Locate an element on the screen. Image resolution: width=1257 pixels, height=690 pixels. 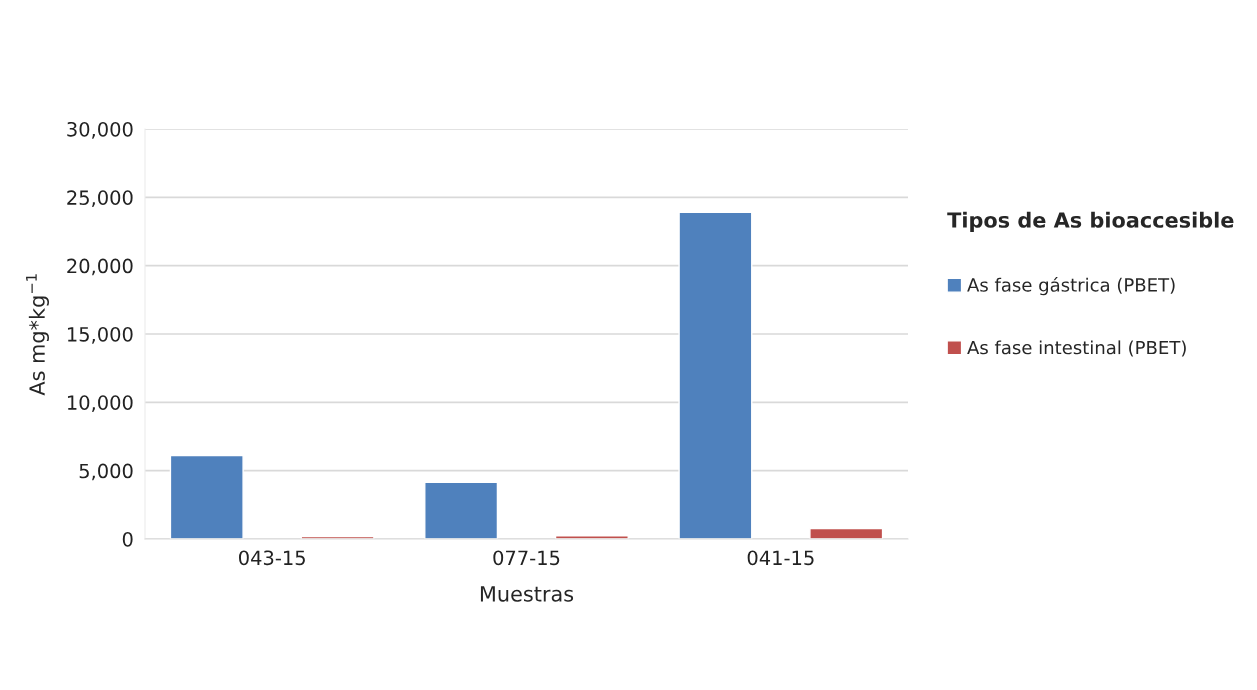
legend-label: As fase intestinal (PBET) is located at coordinates (1076, 348).